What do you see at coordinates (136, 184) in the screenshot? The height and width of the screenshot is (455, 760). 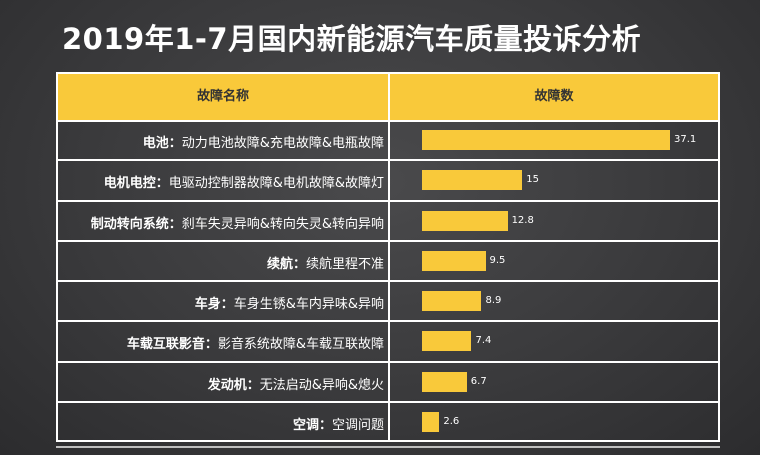 I see `category-label: 电机电控：` at bounding box center [136, 184].